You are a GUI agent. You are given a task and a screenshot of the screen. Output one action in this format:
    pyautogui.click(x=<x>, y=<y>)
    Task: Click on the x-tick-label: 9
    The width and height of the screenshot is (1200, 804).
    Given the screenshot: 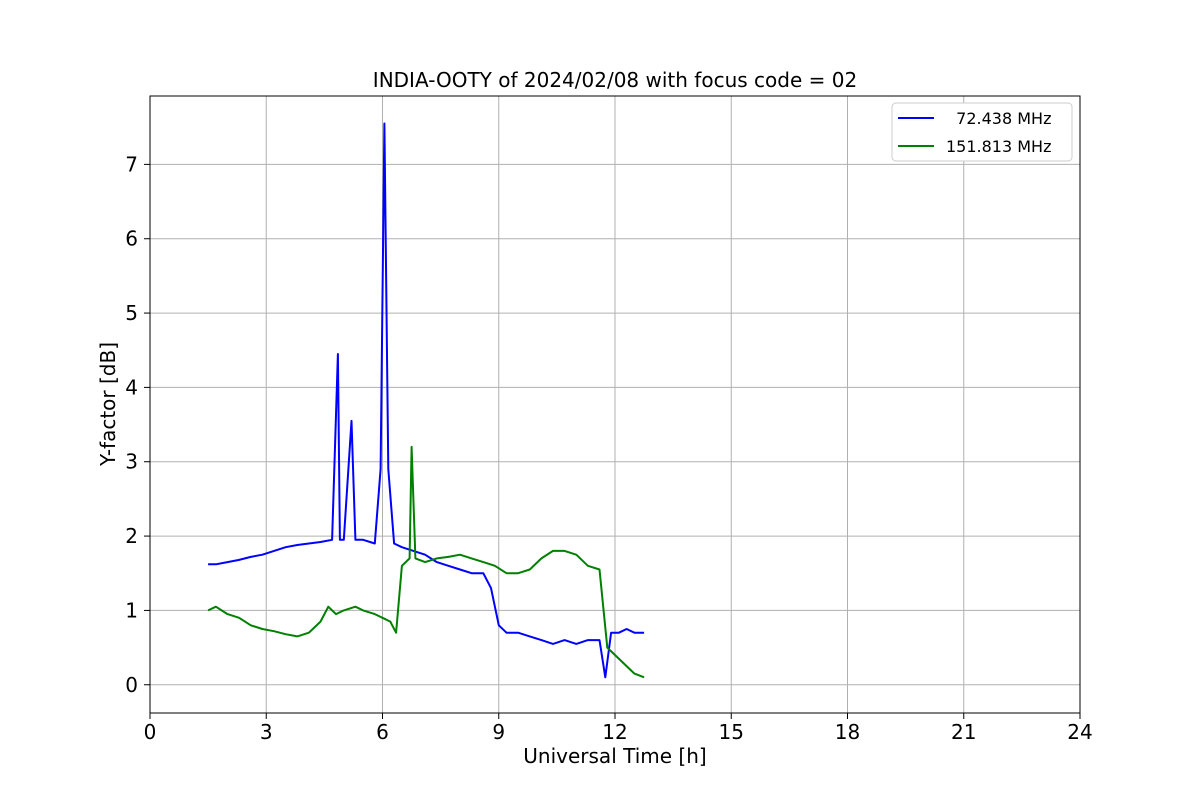 What is the action you would take?
    pyautogui.click(x=498, y=732)
    